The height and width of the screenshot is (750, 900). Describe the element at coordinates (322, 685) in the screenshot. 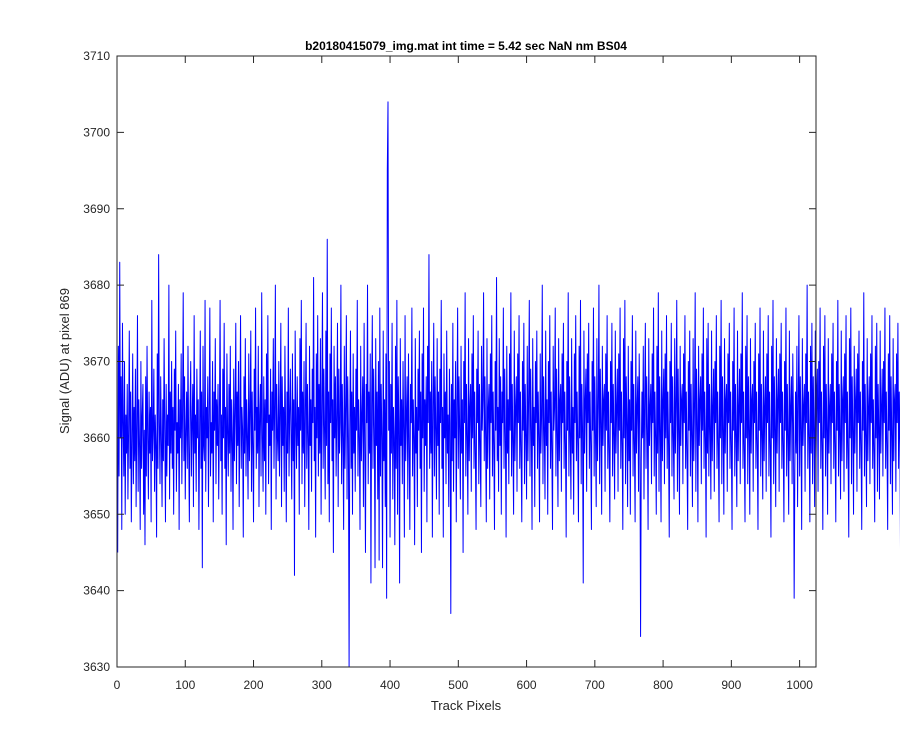

I see `x-tick-label: 300` at that location.